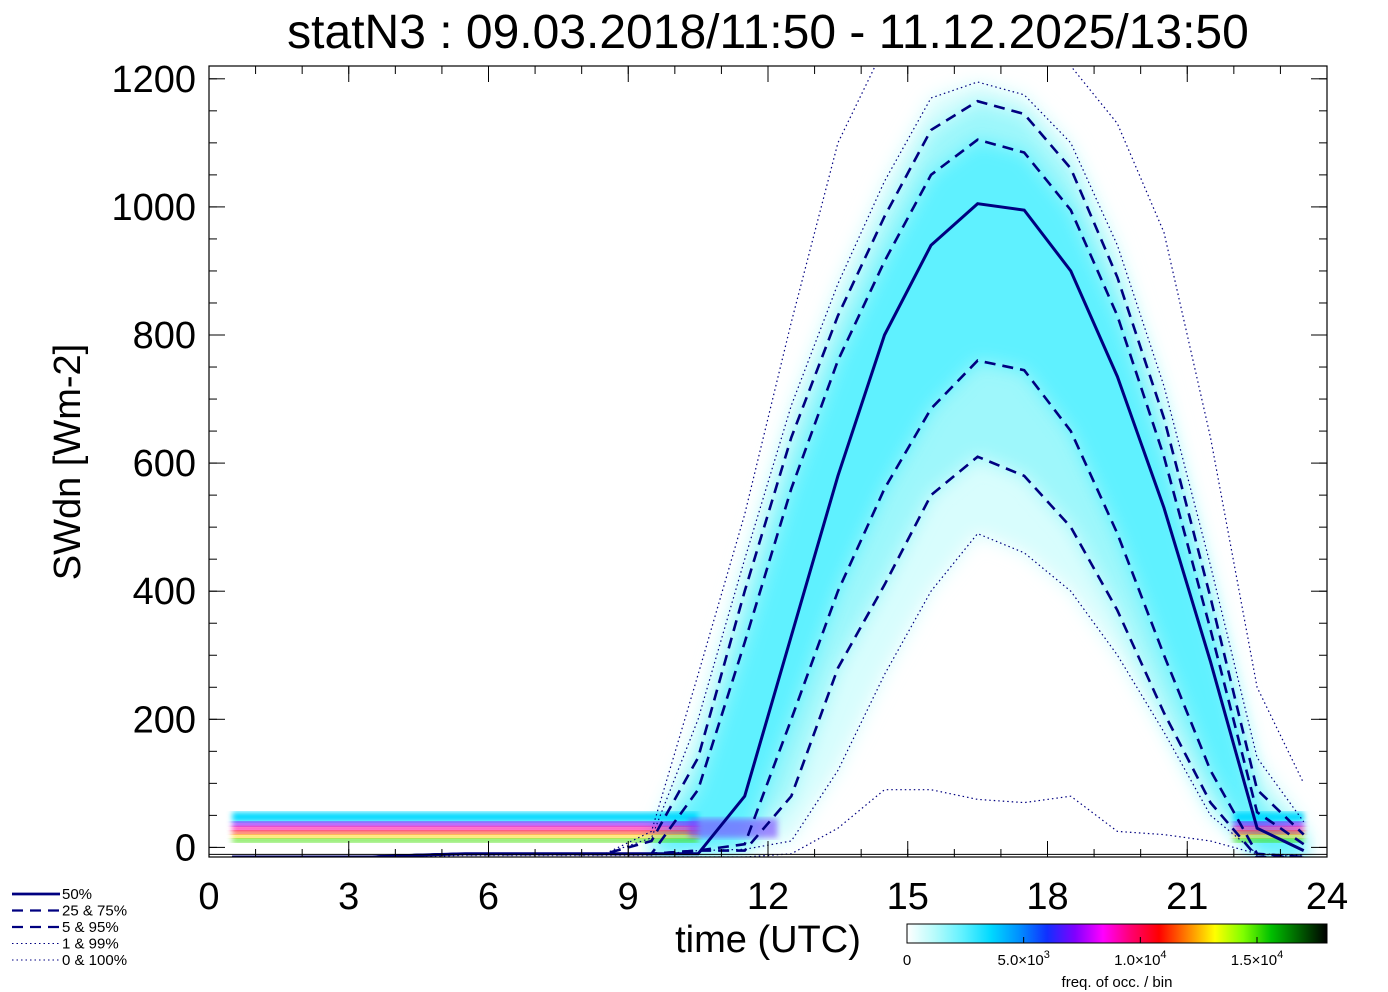 This screenshot has width=1388, height=992. Describe the element at coordinates (153, 80) in the screenshot. I see `y-tick-label: 1200` at that location.